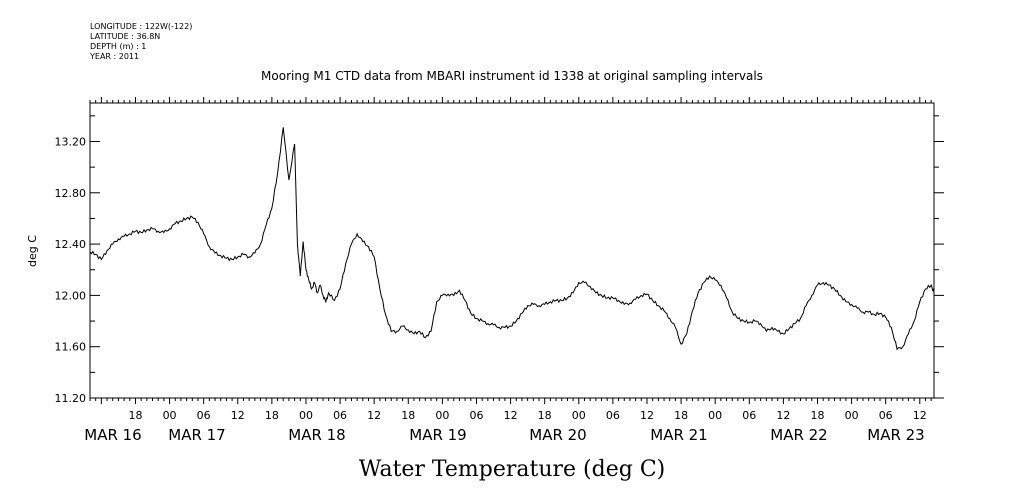 This screenshot has height=504, width=1009. I want to click on x-date-label: MAR 17, so click(196, 435).